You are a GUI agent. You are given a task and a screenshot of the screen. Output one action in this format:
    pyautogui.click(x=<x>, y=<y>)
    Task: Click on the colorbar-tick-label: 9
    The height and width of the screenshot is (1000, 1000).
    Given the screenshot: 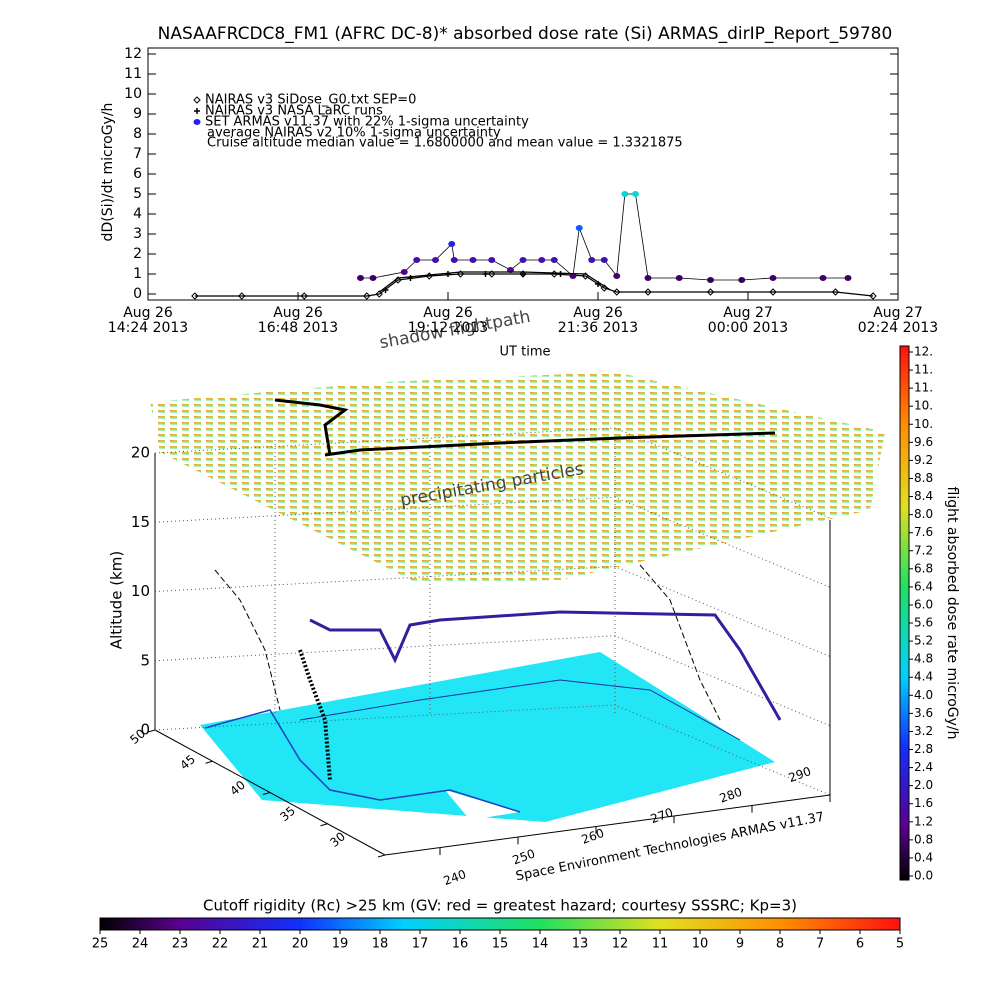 What is the action you would take?
    pyautogui.click(x=740, y=944)
    